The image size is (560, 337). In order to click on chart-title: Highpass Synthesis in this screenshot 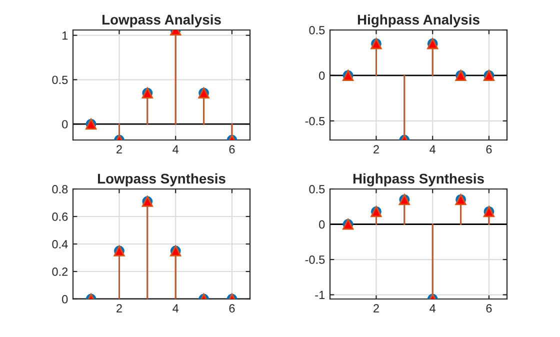, I will do `click(418, 179)`.